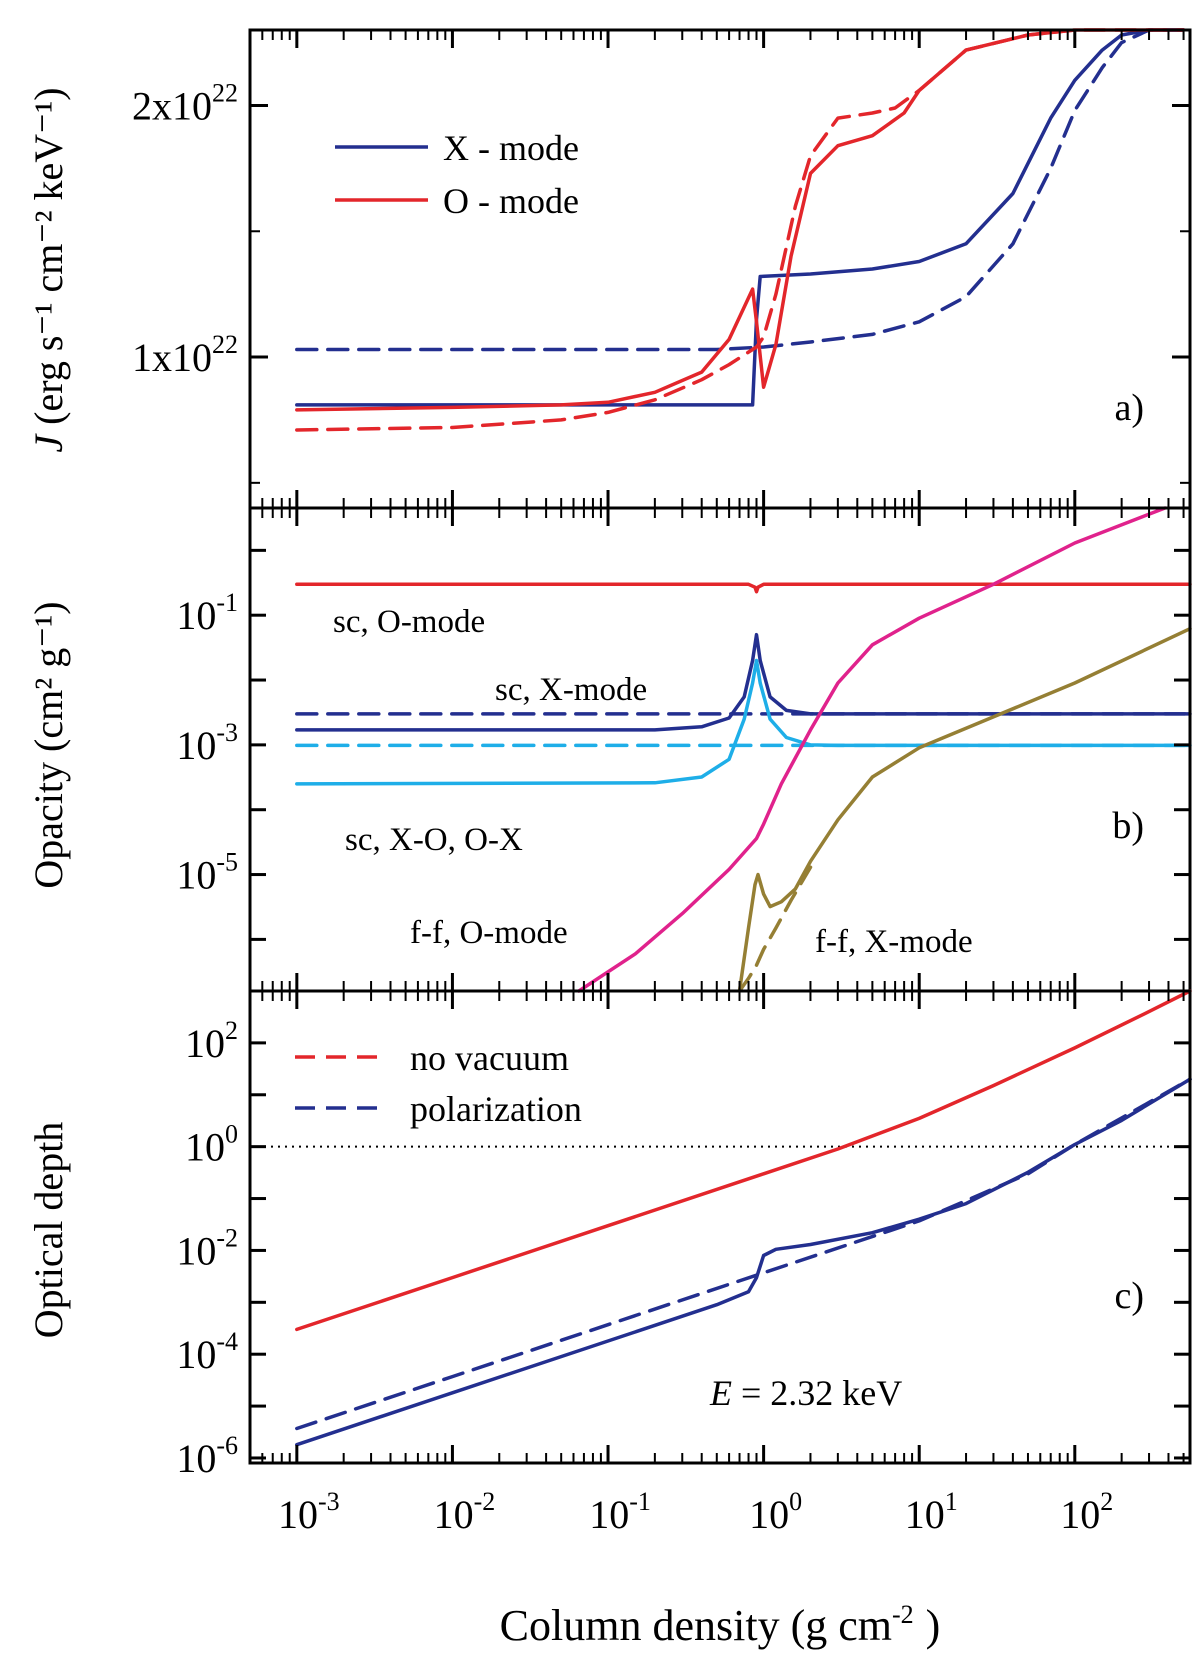 This screenshot has height=1668, width=1200. What do you see at coordinates (496, 1109) in the screenshot?
I see `legend-polarization-label: polarization` at bounding box center [496, 1109].